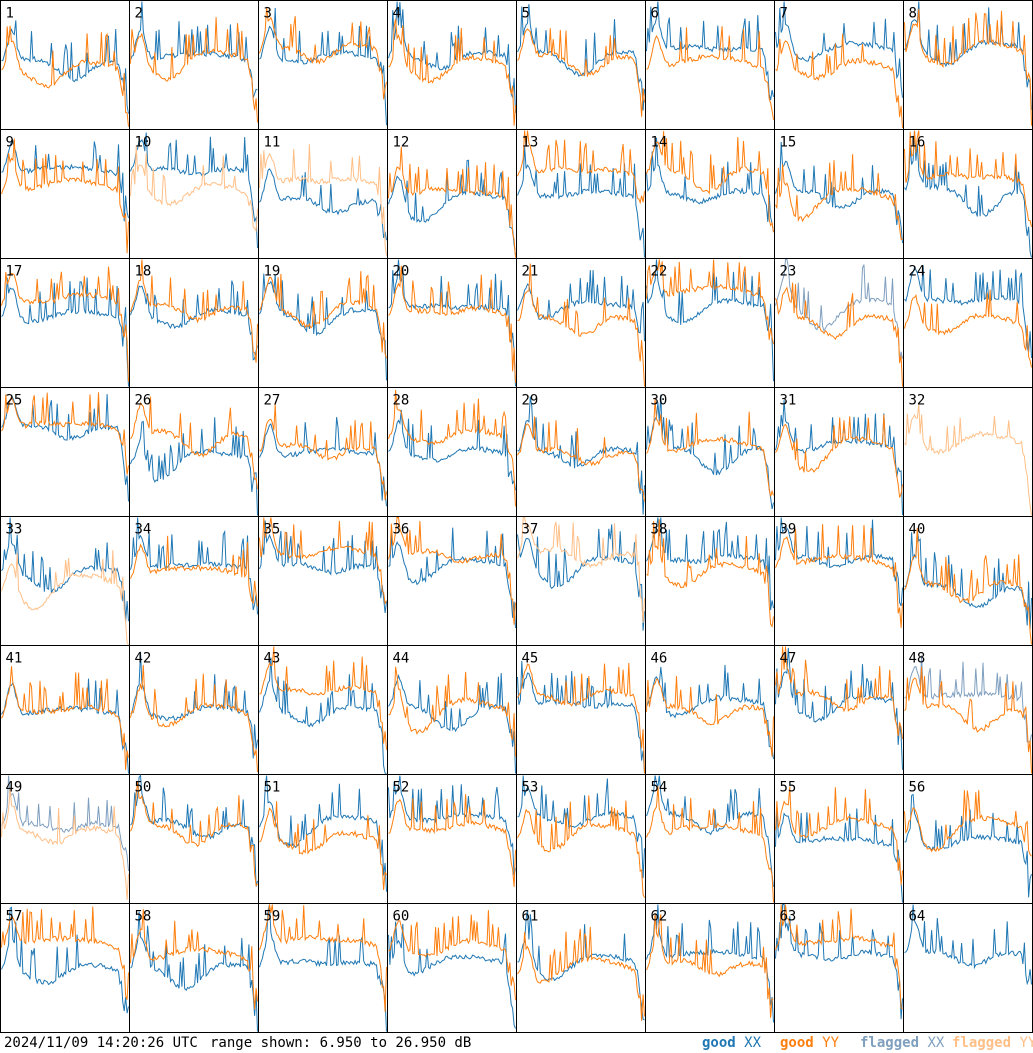 Image resolution: width=1033 pixels, height=1053 pixels. I want to click on panel-label: 57, so click(14, 917).